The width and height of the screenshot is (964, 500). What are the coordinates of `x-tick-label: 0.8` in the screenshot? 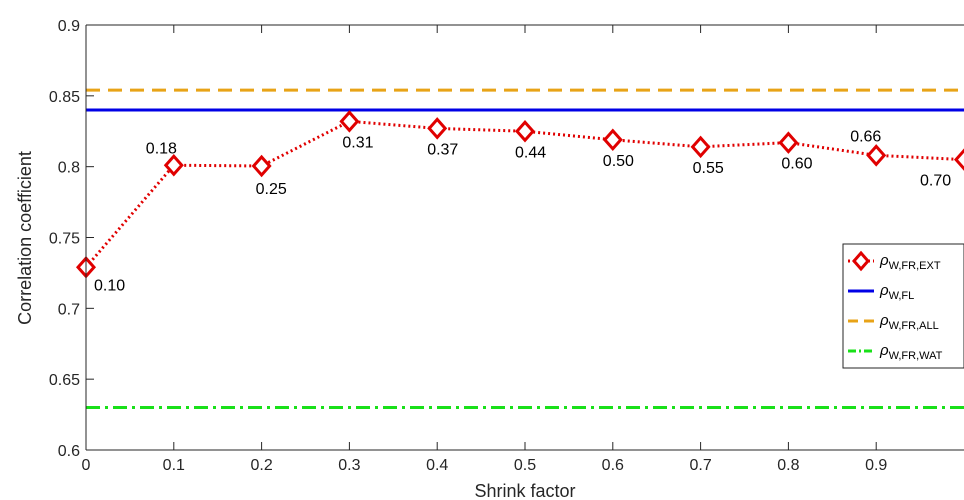 It's located at (788, 465).